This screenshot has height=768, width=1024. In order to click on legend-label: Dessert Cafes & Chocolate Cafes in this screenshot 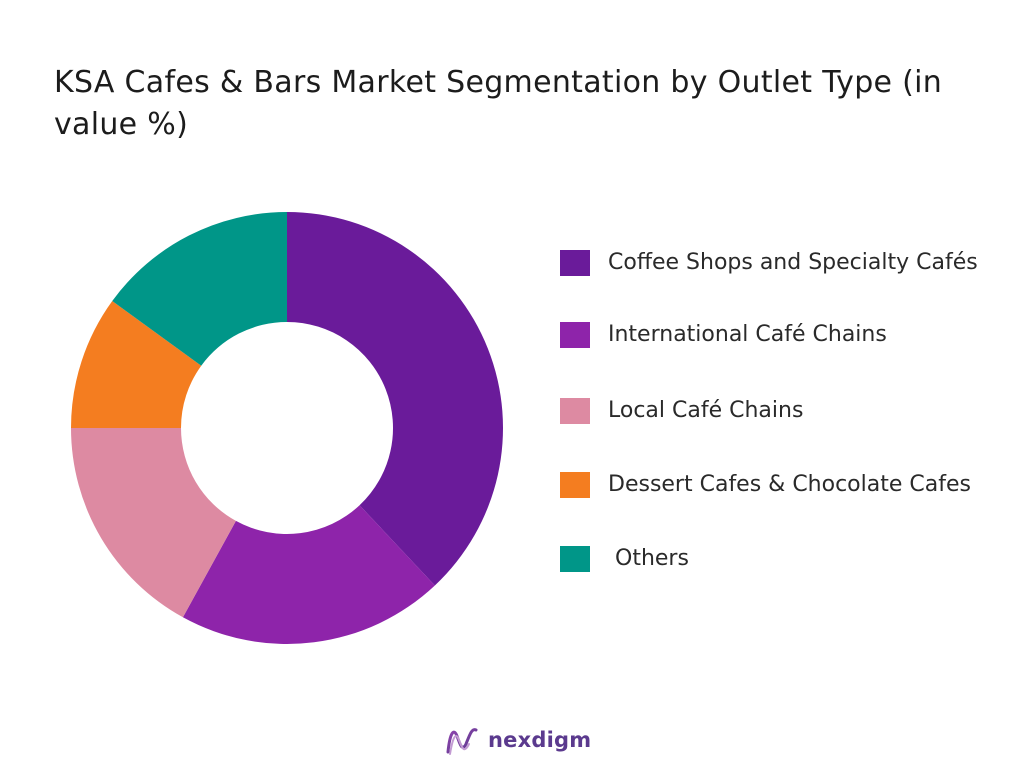, I will do `click(789, 484)`.